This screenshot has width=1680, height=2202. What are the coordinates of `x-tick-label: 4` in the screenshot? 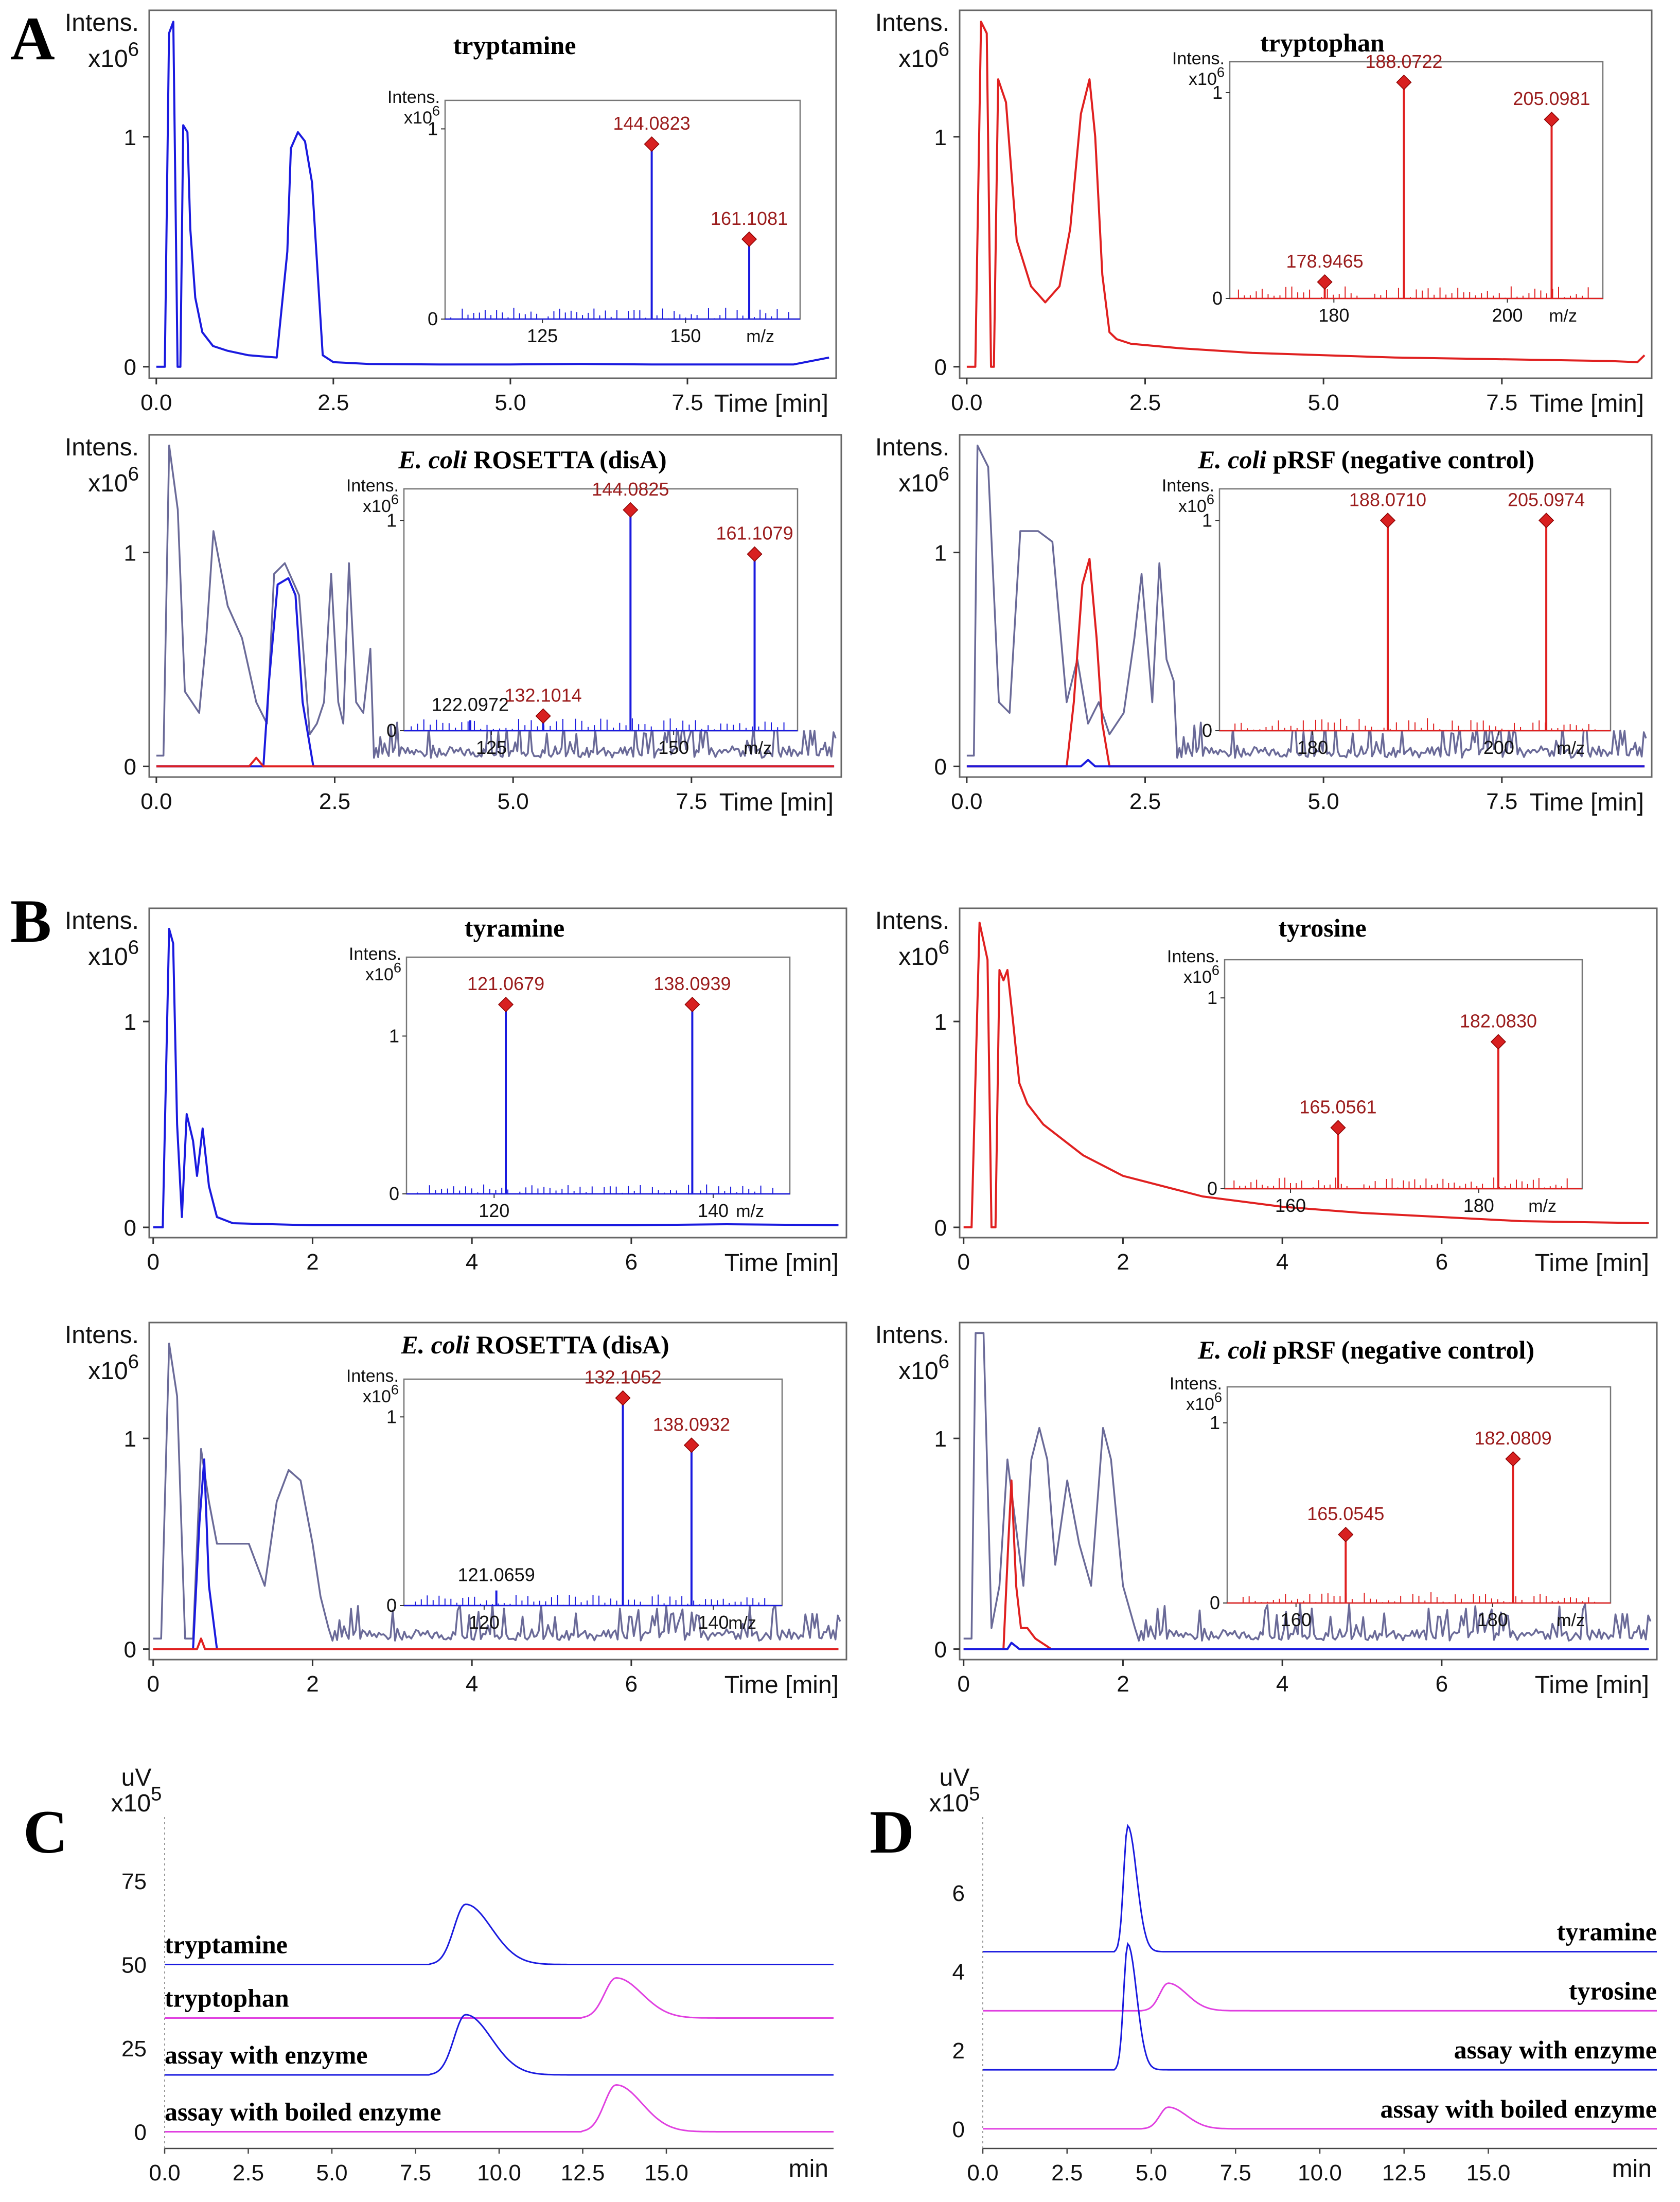 It's located at (1282, 1262).